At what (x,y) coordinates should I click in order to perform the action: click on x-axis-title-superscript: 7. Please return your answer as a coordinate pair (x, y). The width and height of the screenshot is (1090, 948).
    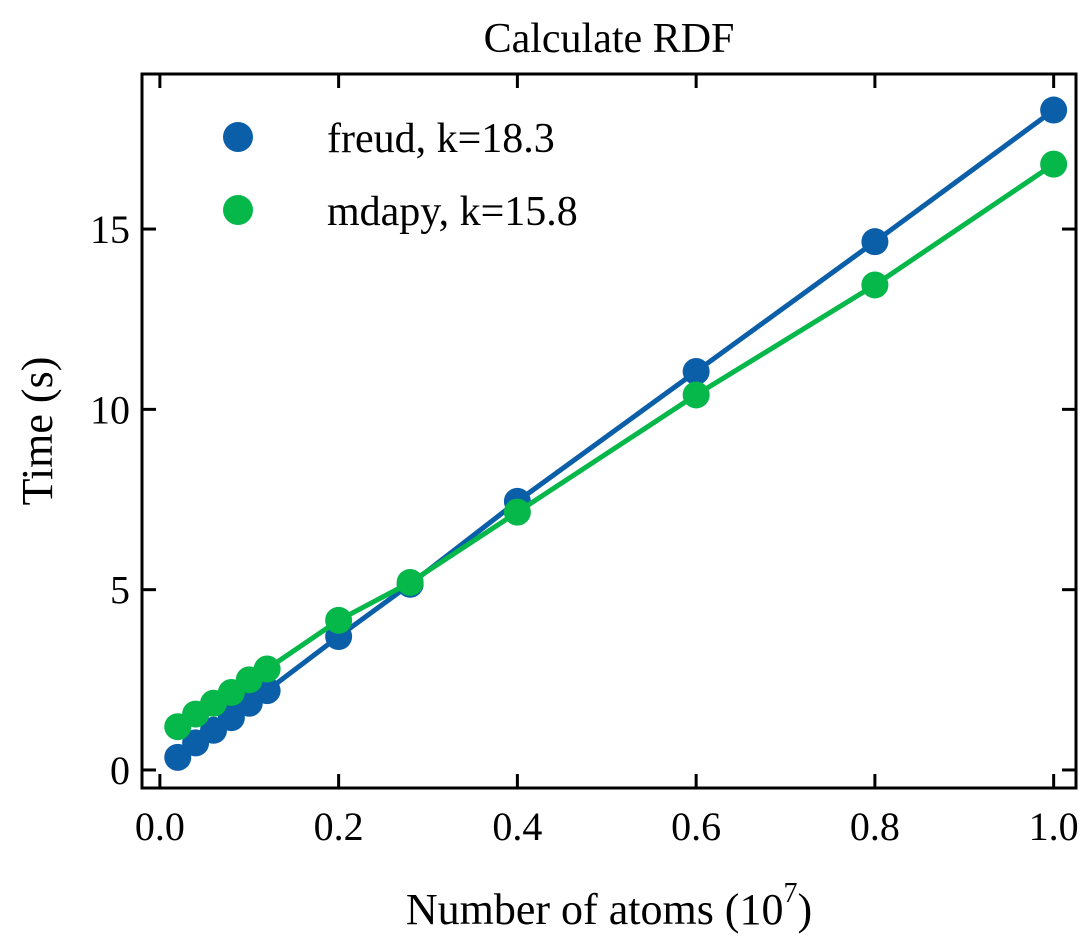
    Looking at the image, I should click on (790, 893).